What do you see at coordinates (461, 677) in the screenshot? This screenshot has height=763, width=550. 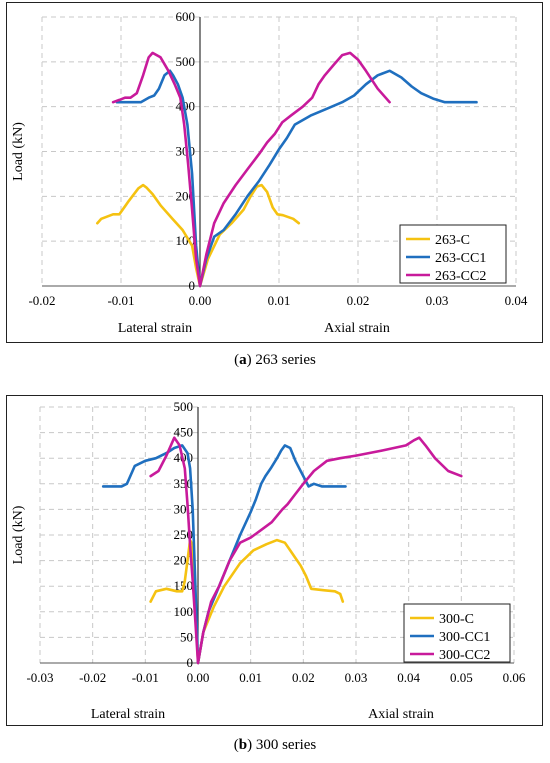 I see `chart-b-xtick-label: 0.05` at bounding box center [461, 677].